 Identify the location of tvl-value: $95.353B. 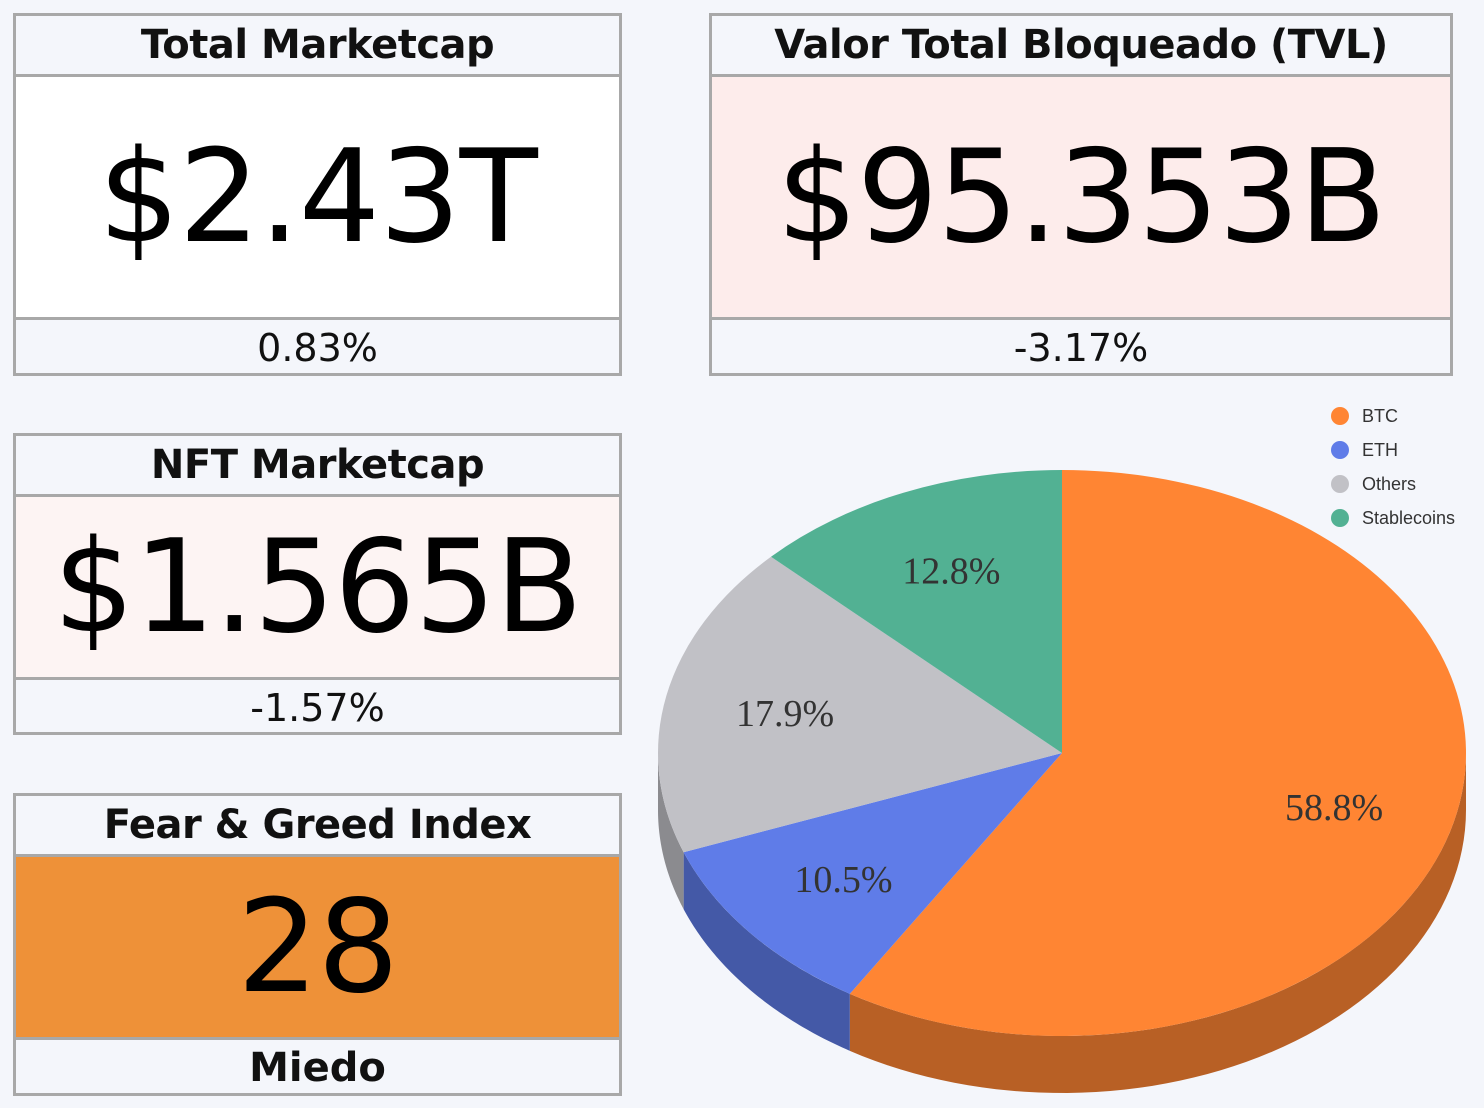
(1081, 198).